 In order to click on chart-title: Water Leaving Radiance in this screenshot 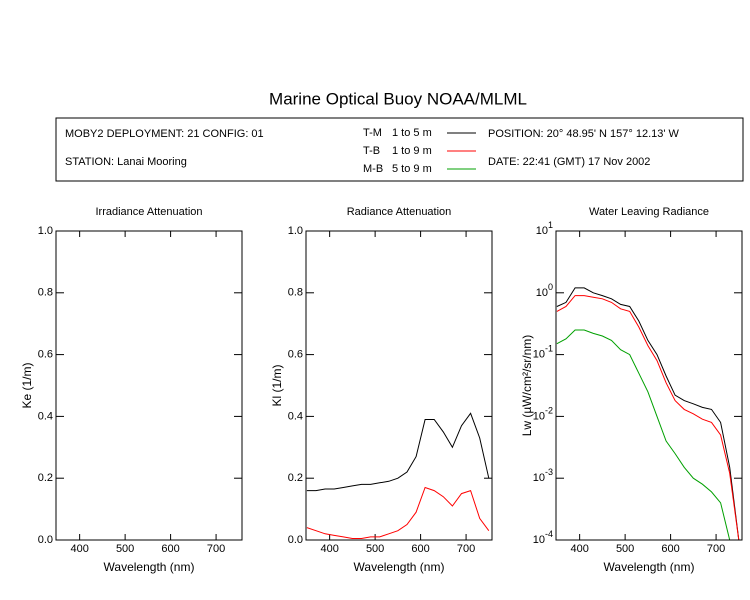, I will do `click(649, 212)`.